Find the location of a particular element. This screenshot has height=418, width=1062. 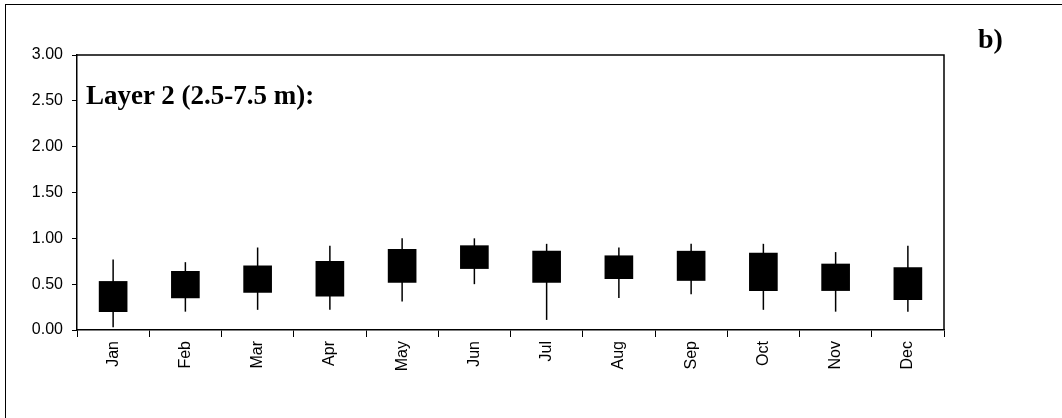

x-tick-label: Nov is located at coordinates (835, 355).